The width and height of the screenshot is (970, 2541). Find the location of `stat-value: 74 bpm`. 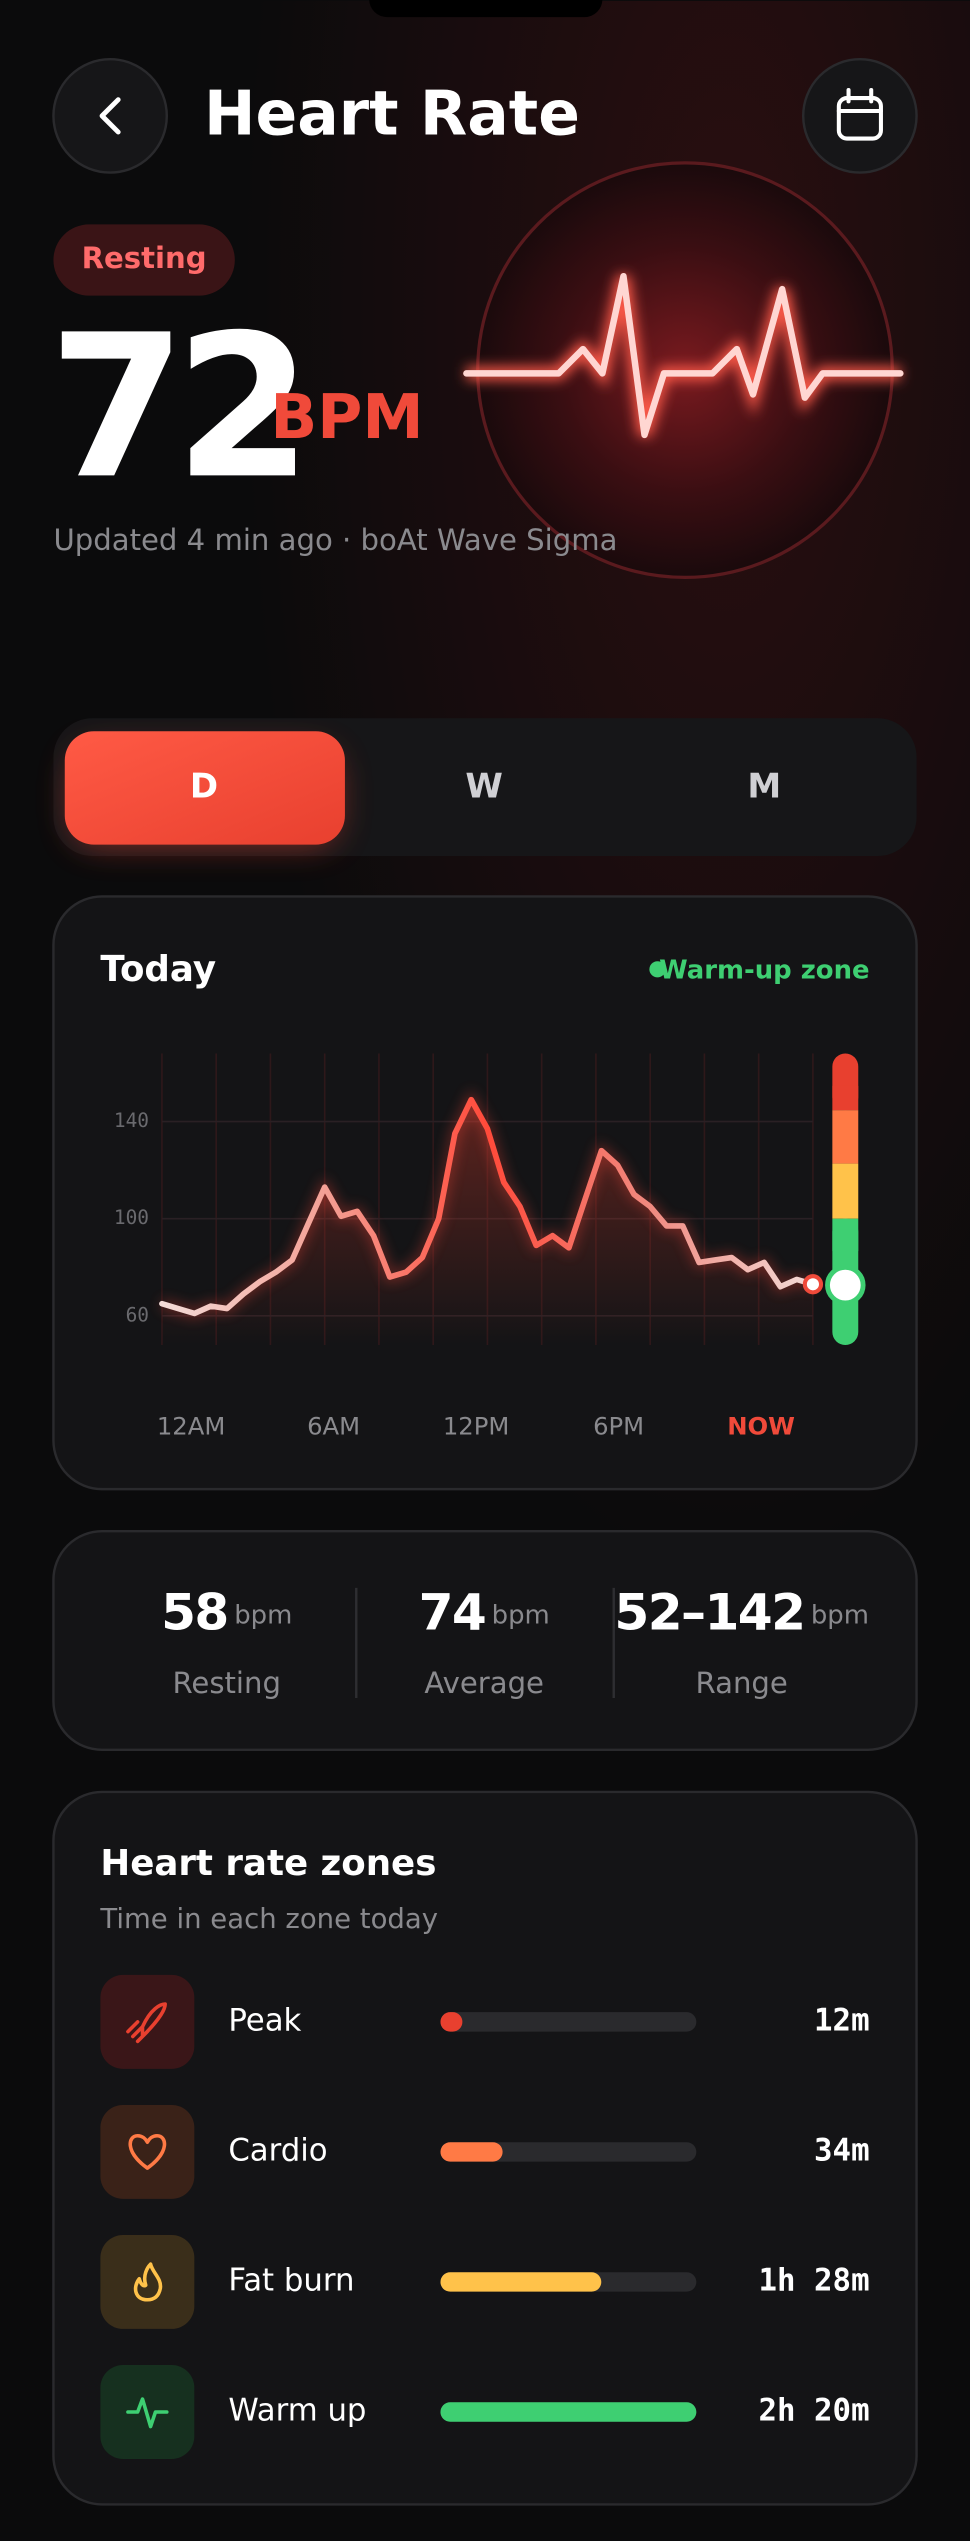

stat-value: 74 bpm is located at coordinates (484, 1611).